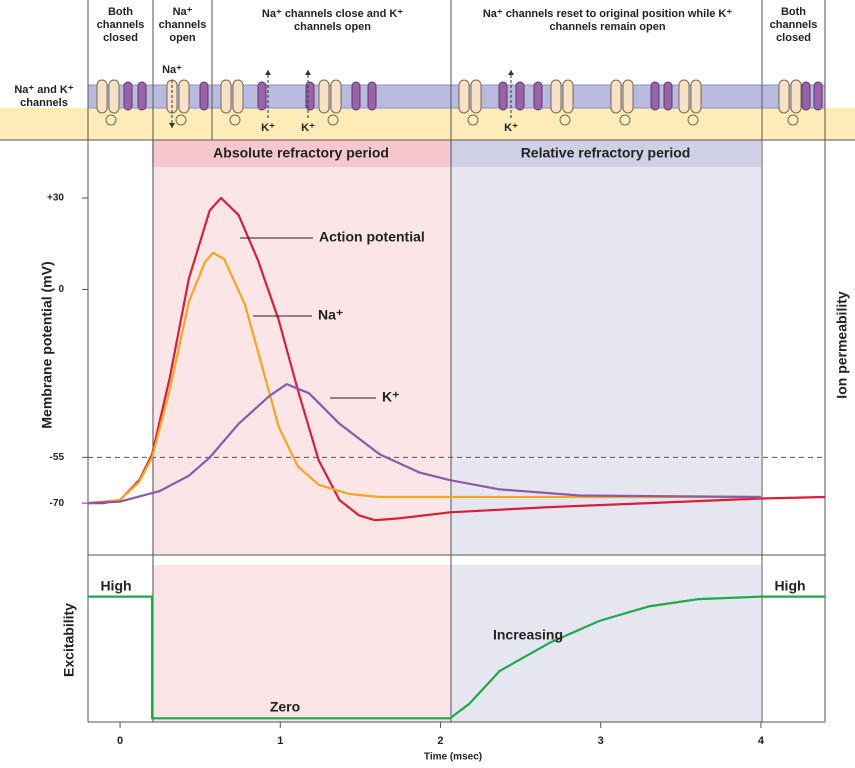 This screenshot has width=855, height=768. I want to click on x-tick-label: 0, so click(120, 741).